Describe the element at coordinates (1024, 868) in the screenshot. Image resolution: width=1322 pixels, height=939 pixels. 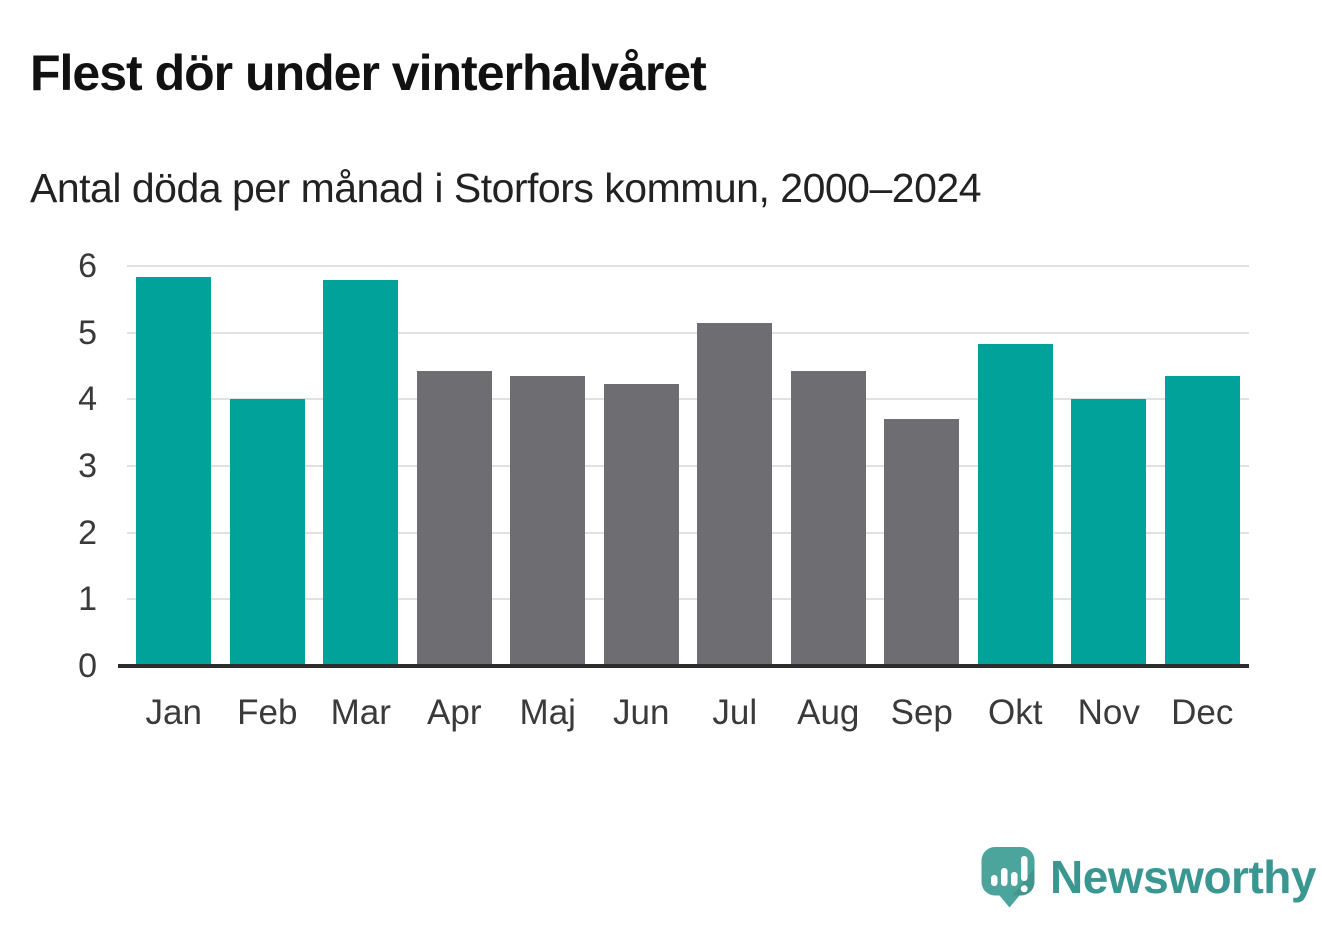
I see `logo-exclamation-bar` at that location.